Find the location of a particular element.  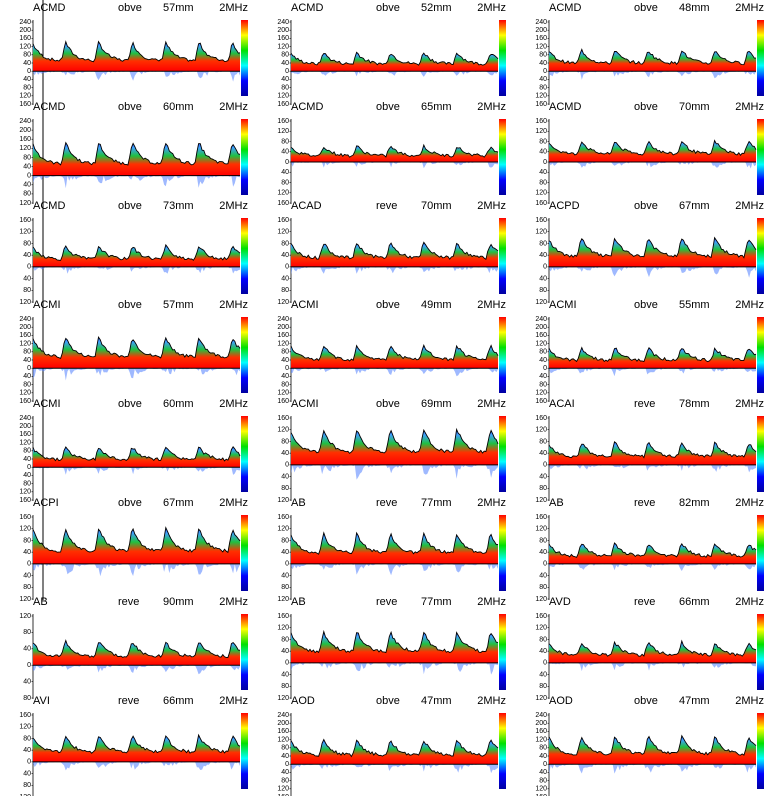

panel: AB reve 77mm 2MHz 160 120 80 40 0 40 80 120 is located at coordinates (391, 550).